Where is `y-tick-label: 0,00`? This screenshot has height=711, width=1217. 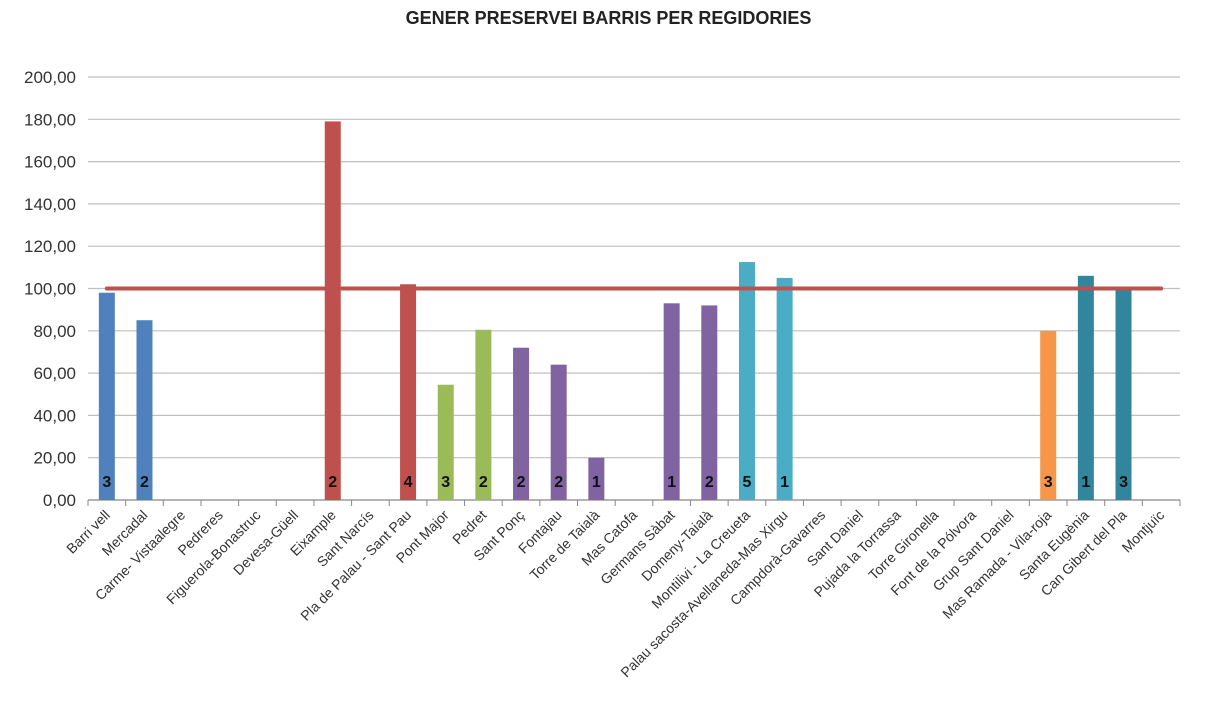 y-tick-label: 0,00 is located at coordinates (59, 500).